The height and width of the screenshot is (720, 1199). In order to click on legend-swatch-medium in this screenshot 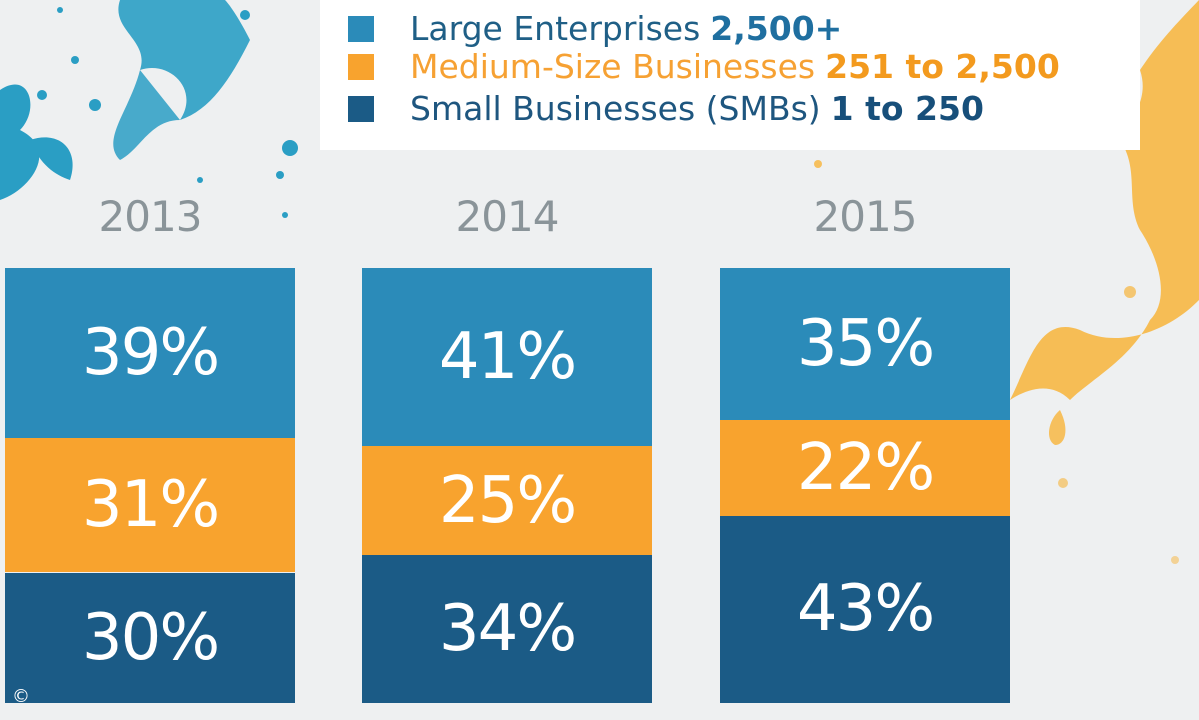, I will do `click(361, 66)`.